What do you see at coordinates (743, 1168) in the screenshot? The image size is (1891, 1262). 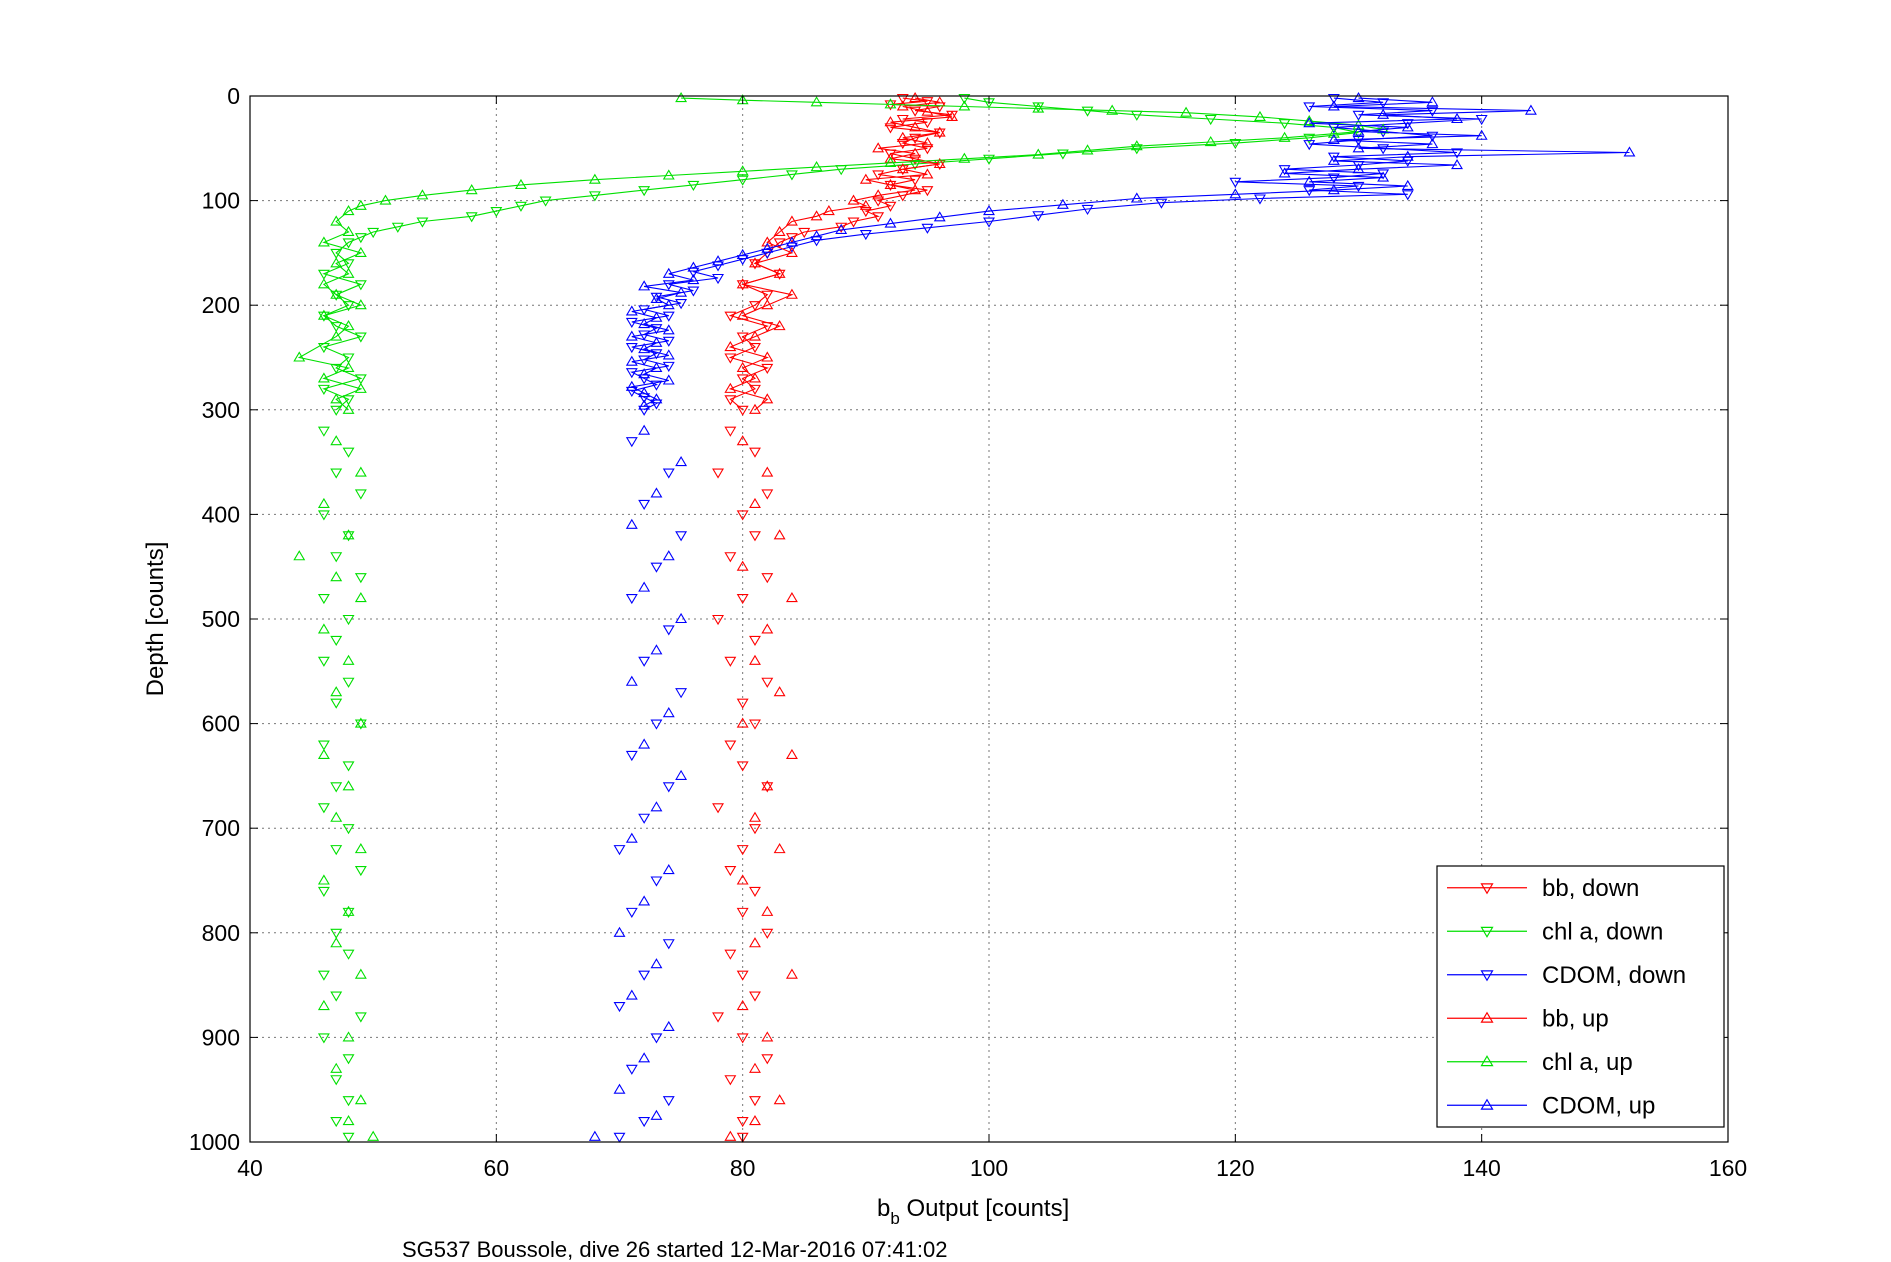 I see `x-tick-label: 80` at bounding box center [743, 1168].